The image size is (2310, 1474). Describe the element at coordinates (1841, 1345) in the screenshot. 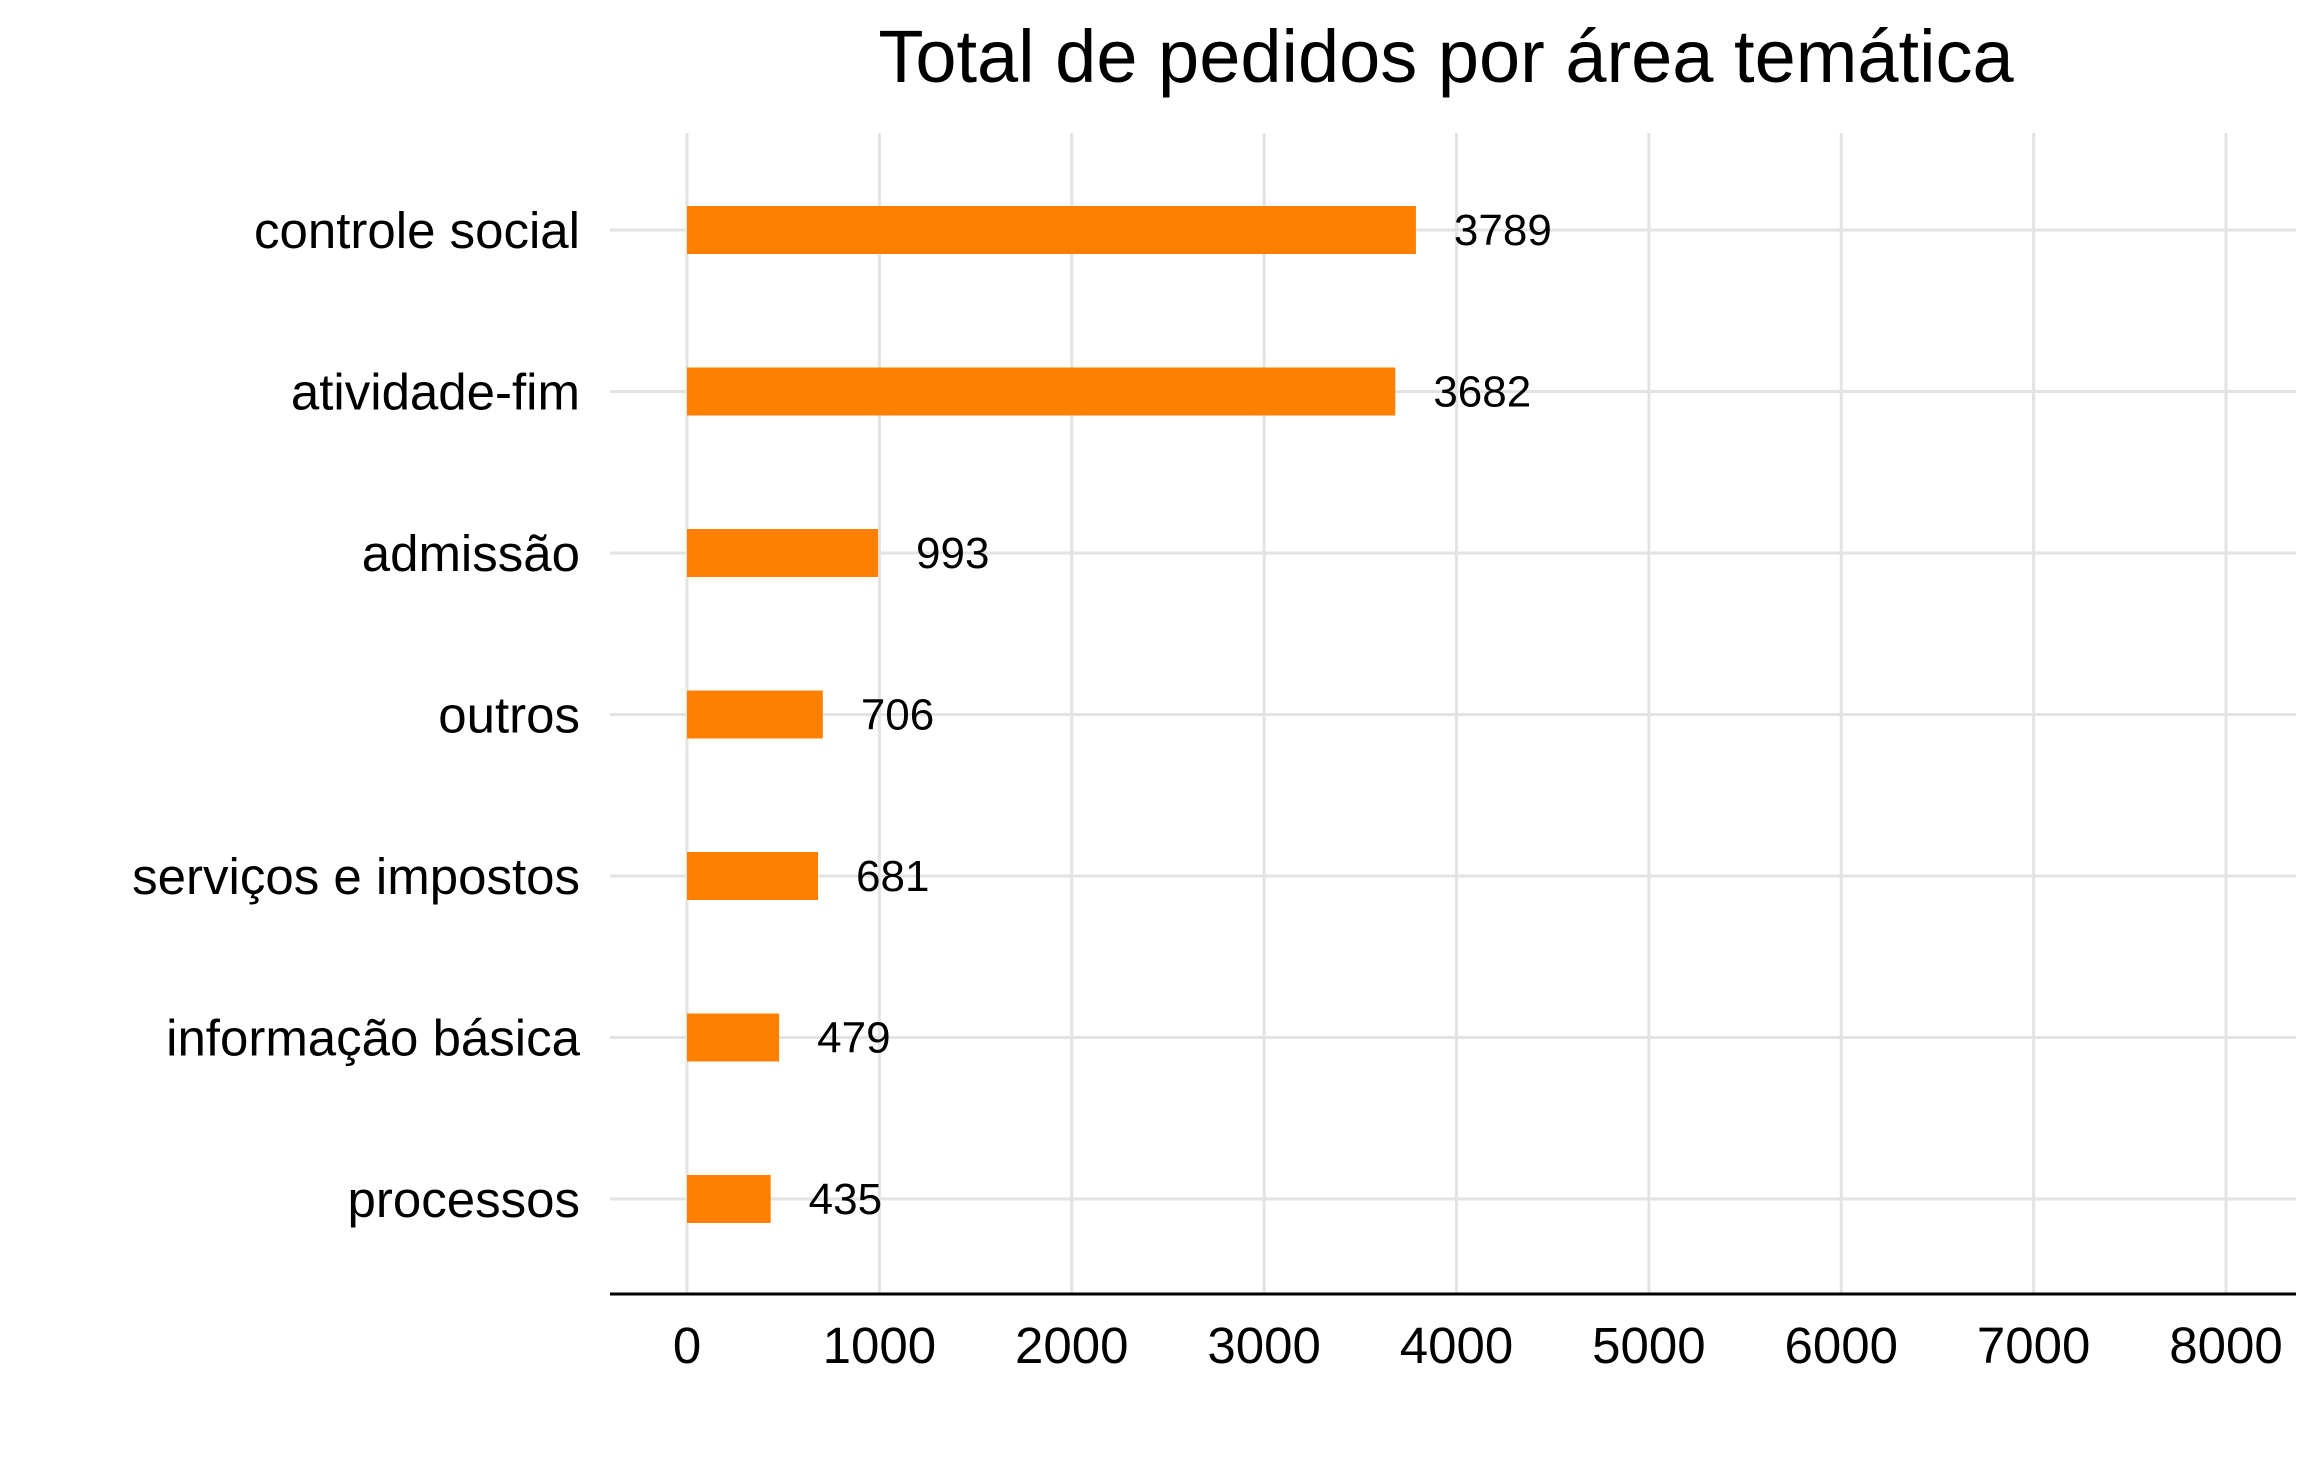

I see `x-tick-label: 6000` at that location.